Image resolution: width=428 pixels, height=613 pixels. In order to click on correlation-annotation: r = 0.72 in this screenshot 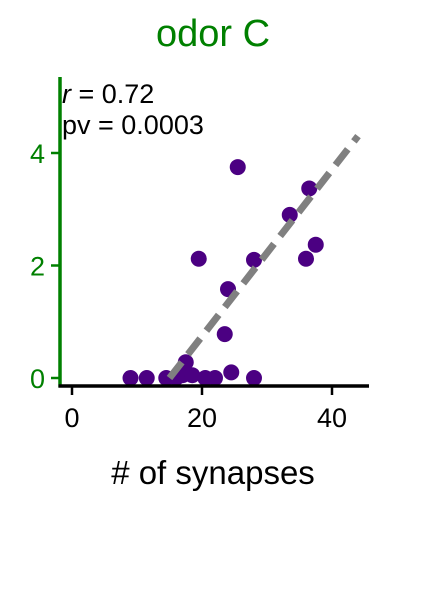, I will do `click(108, 94)`.